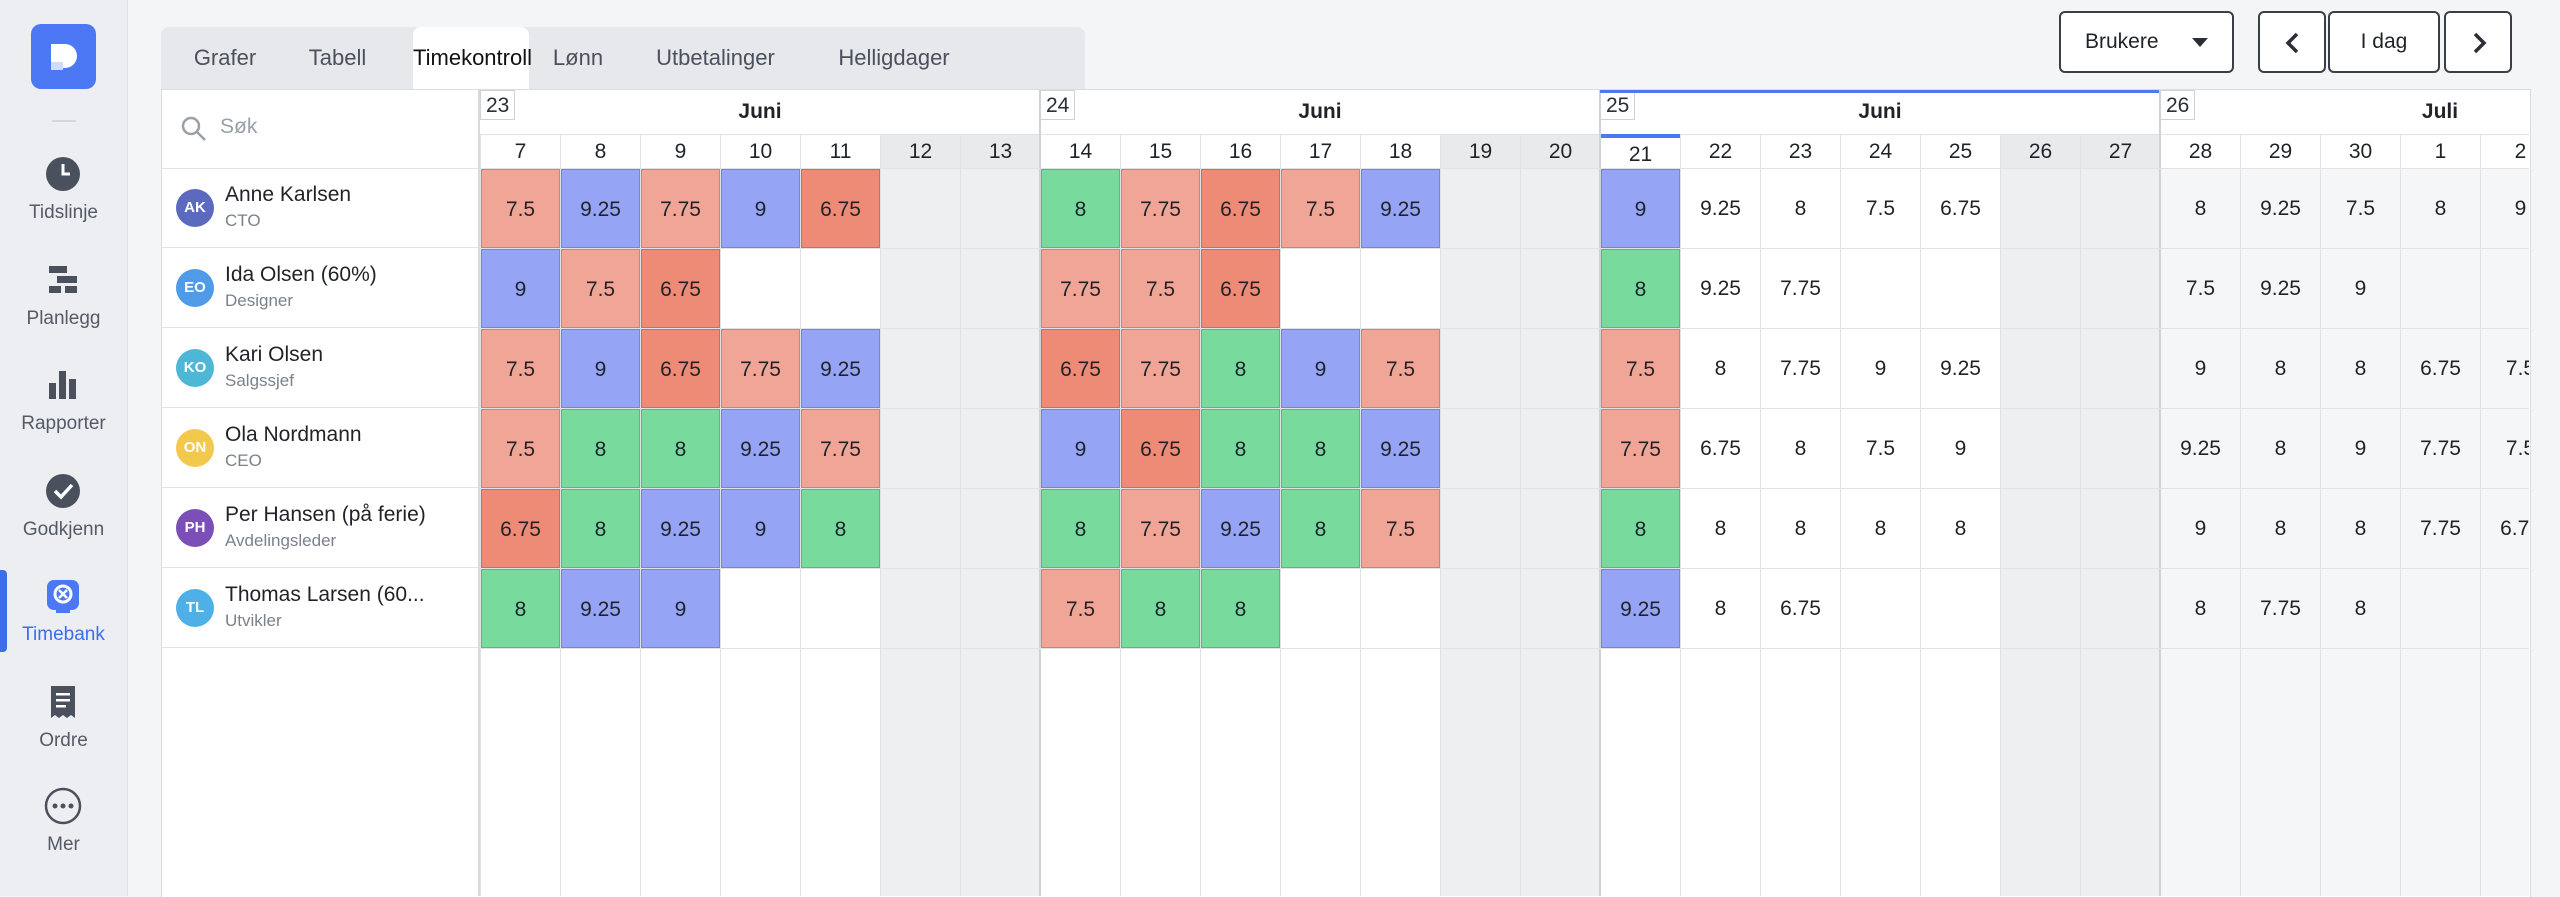 This screenshot has width=2560, height=897. Describe the element at coordinates (63, 310) in the screenshot. I see `sidebar-item-planlegg: Planlegg` at that location.